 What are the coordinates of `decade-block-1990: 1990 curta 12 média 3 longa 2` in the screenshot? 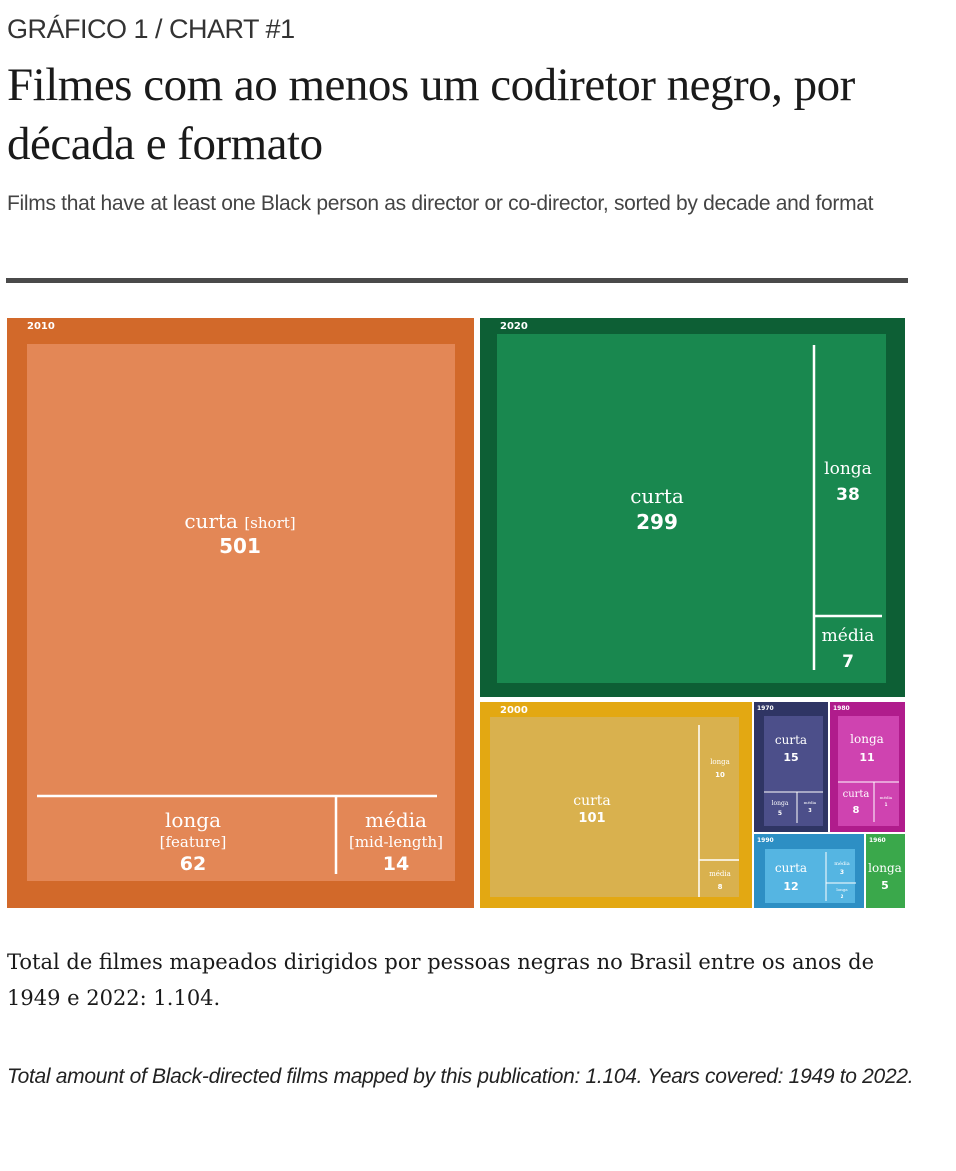 It's located at (809, 871).